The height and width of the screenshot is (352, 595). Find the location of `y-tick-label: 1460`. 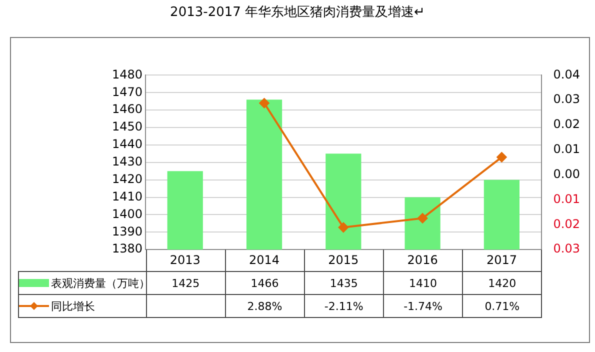

y-tick-label: 1460 is located at coordinates (127, 109).